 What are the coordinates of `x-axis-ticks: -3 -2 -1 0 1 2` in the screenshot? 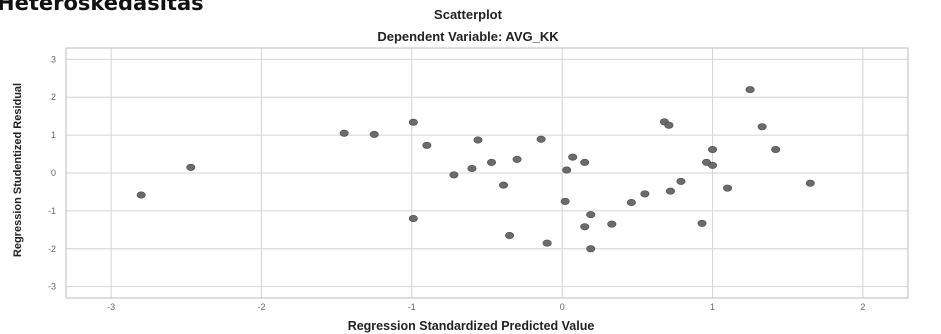 It's located at (486, 307).